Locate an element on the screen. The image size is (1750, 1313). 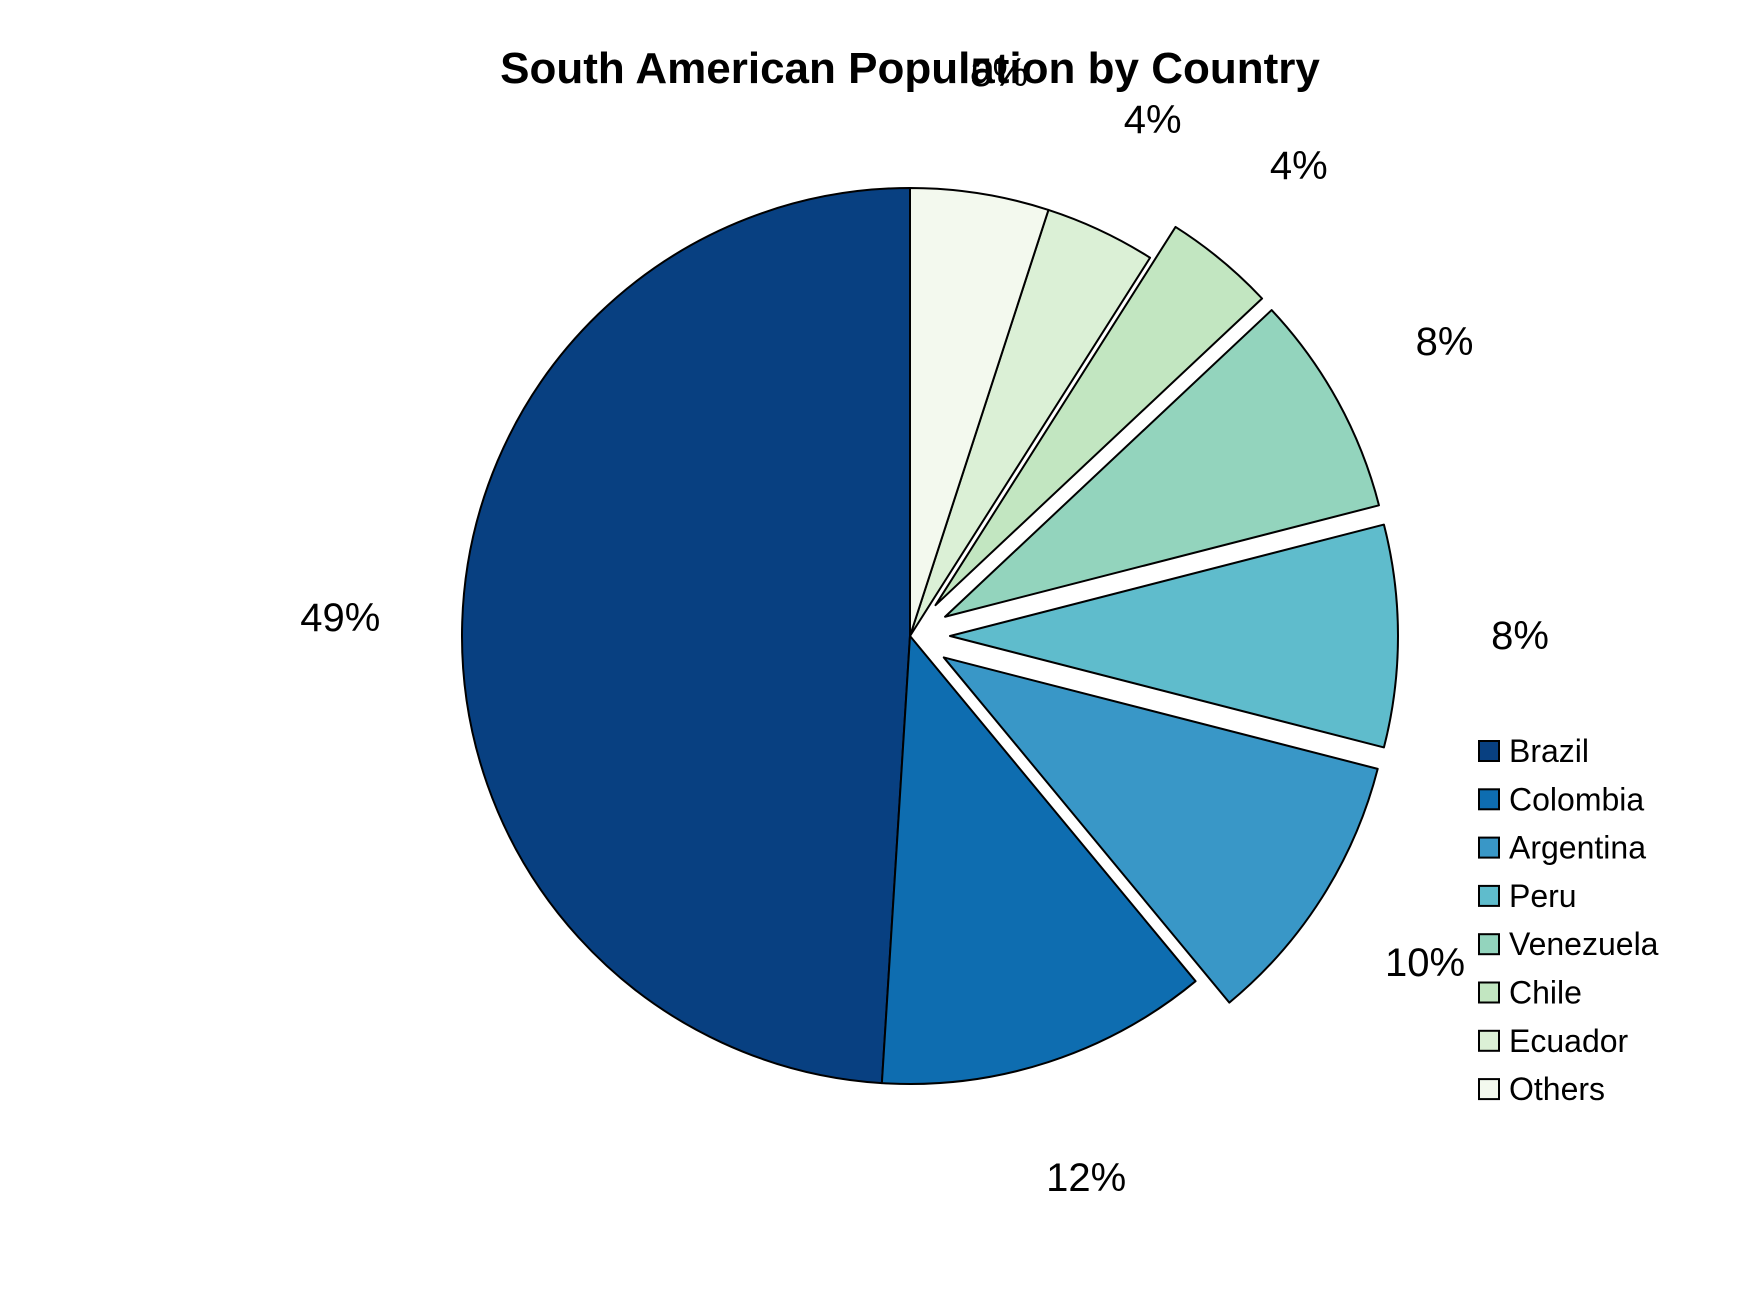
value-label-venezuela: 8% is located at coordinates (1445, 342).